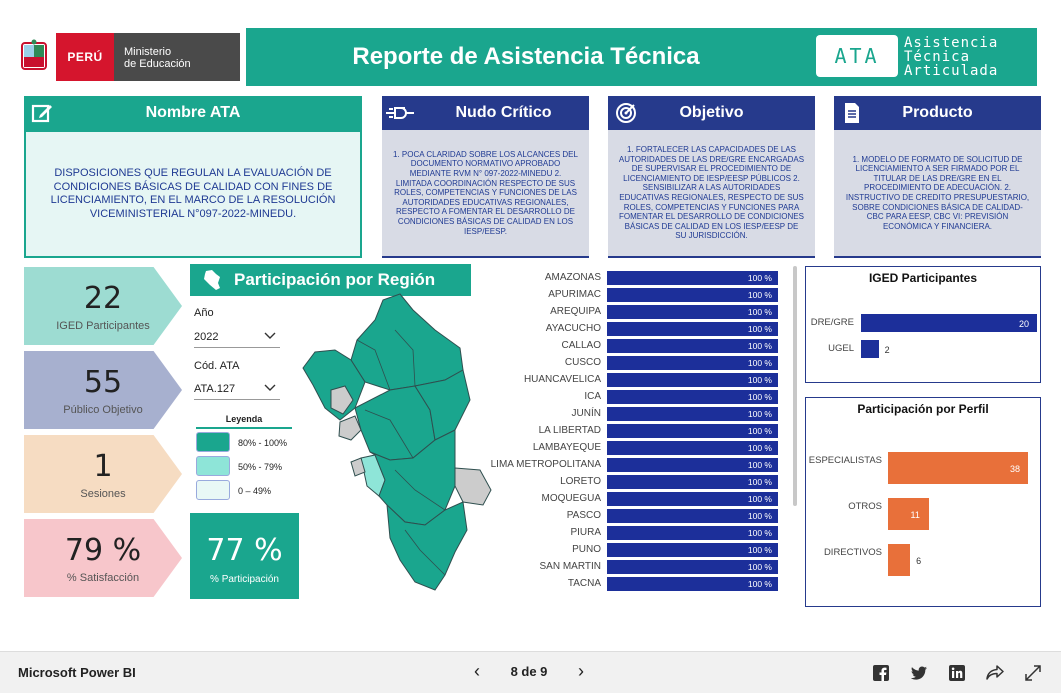 The image size is (1061, 693). Describe the element at coordinates (477, 671) in the screenshot. I see `prev-page-button: ‹` at that location.